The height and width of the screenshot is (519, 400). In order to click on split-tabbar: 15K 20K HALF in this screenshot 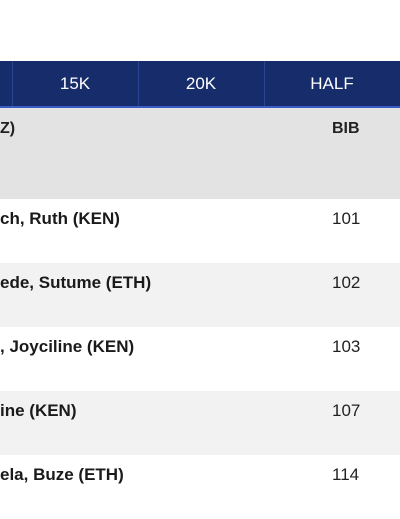, I will do `click(200, 85)`.